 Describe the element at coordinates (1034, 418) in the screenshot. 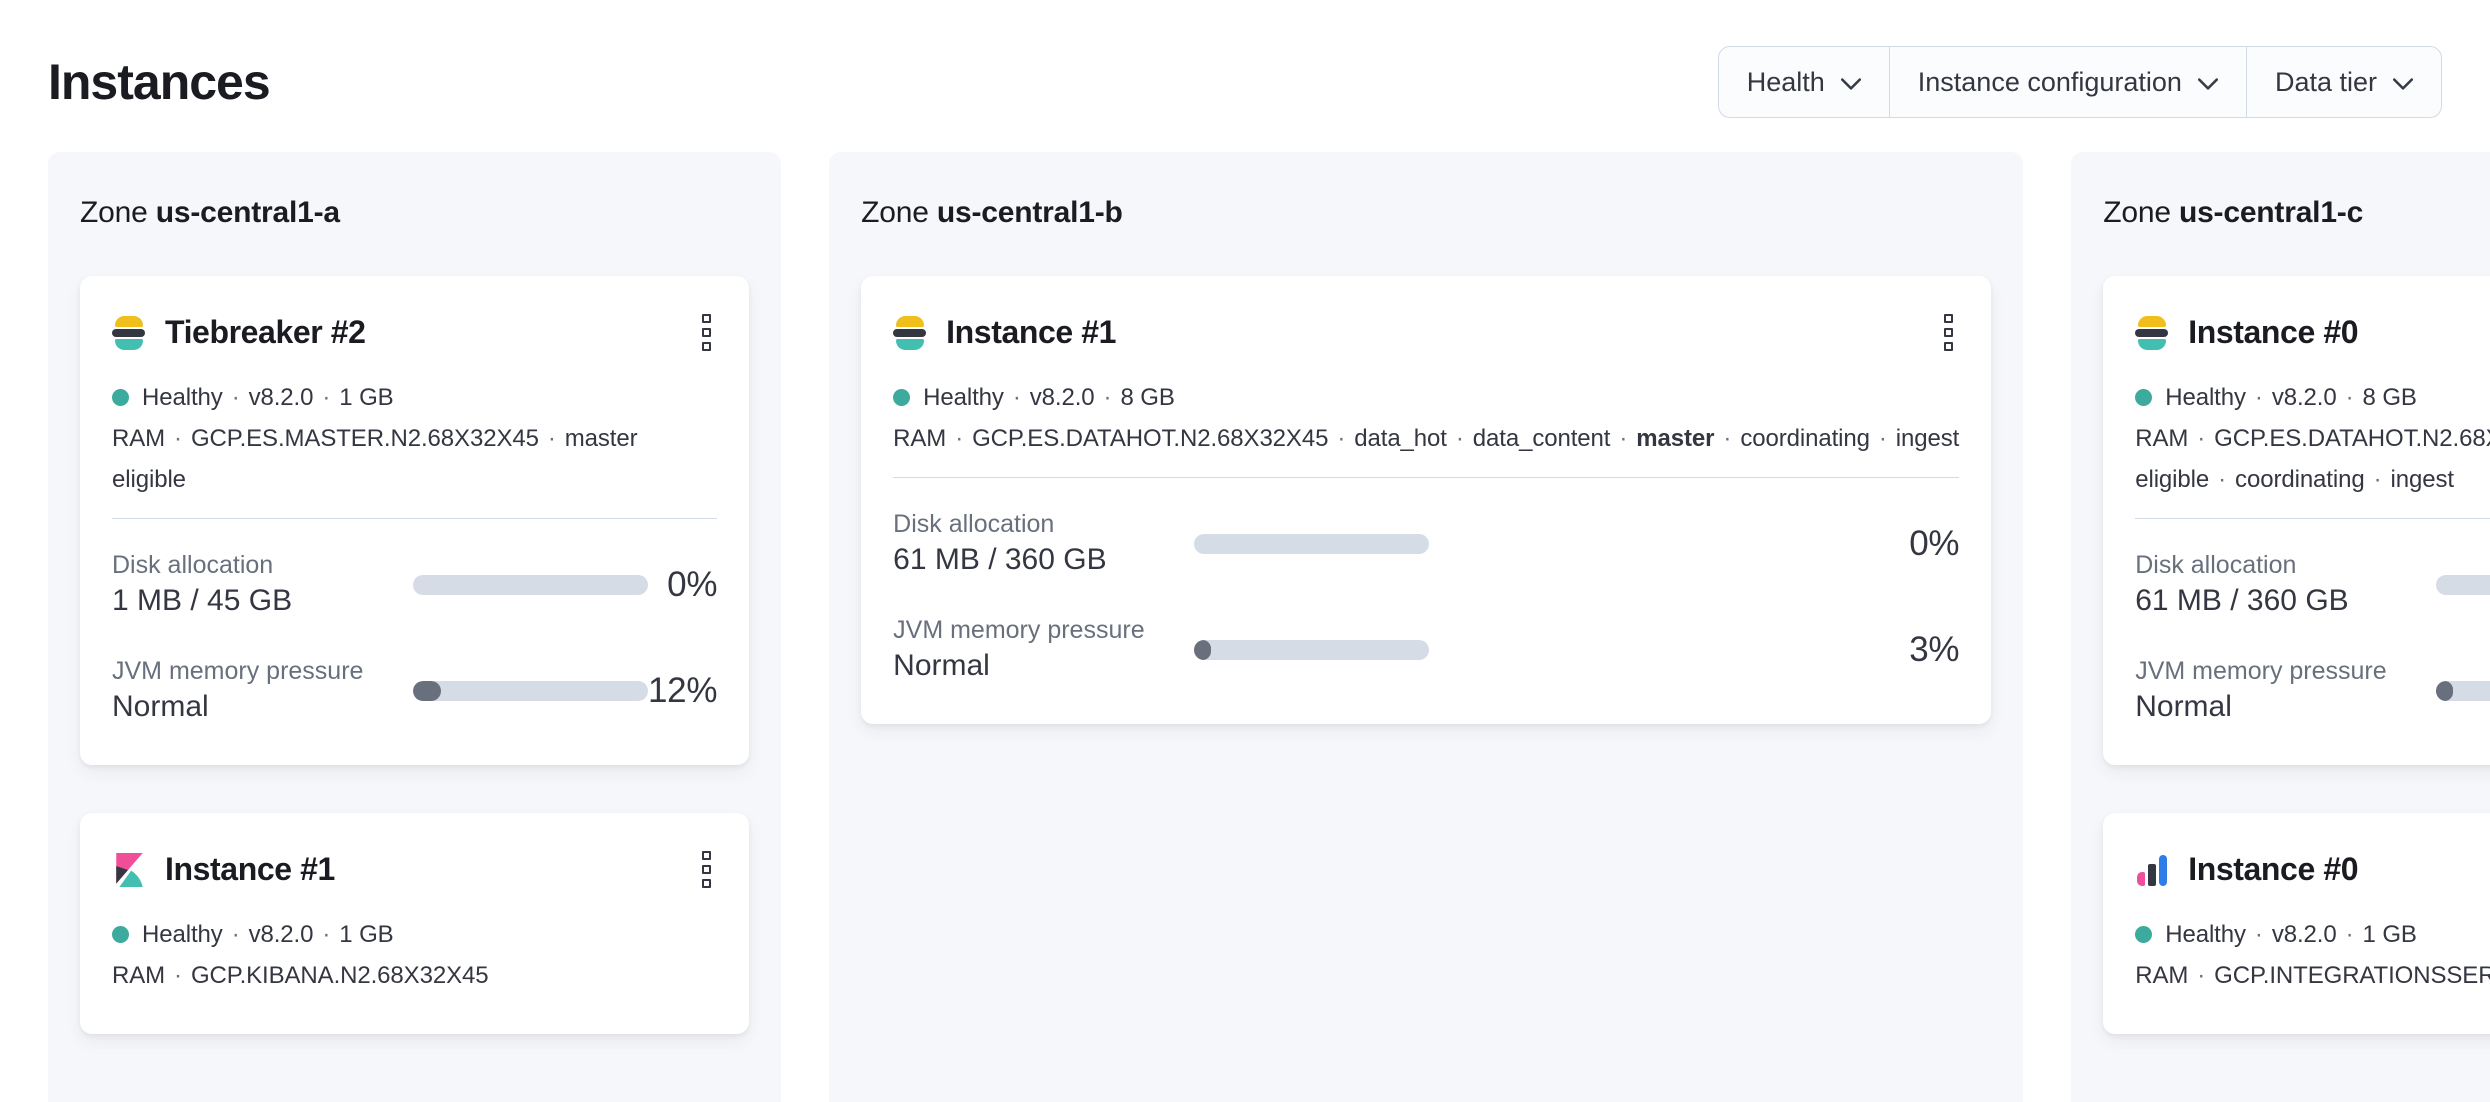

I see `meta-segment: 8 GB RAM` at that location.